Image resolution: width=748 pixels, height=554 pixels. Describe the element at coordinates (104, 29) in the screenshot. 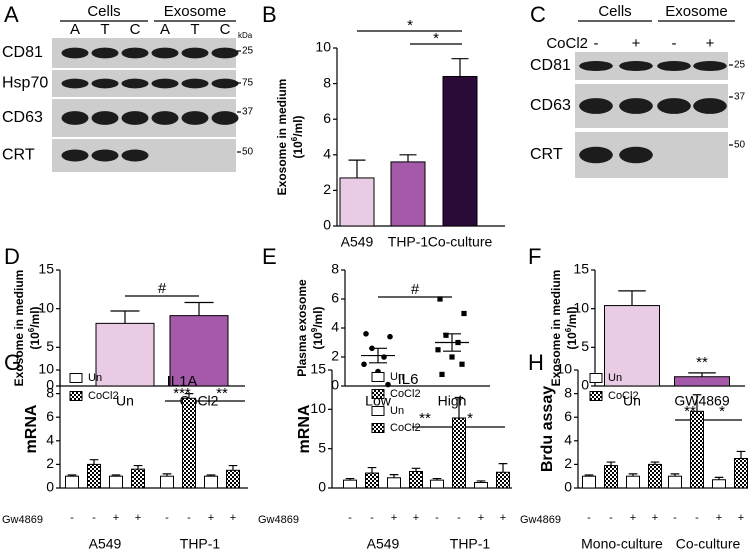

I see `lane-label: T` at that location.